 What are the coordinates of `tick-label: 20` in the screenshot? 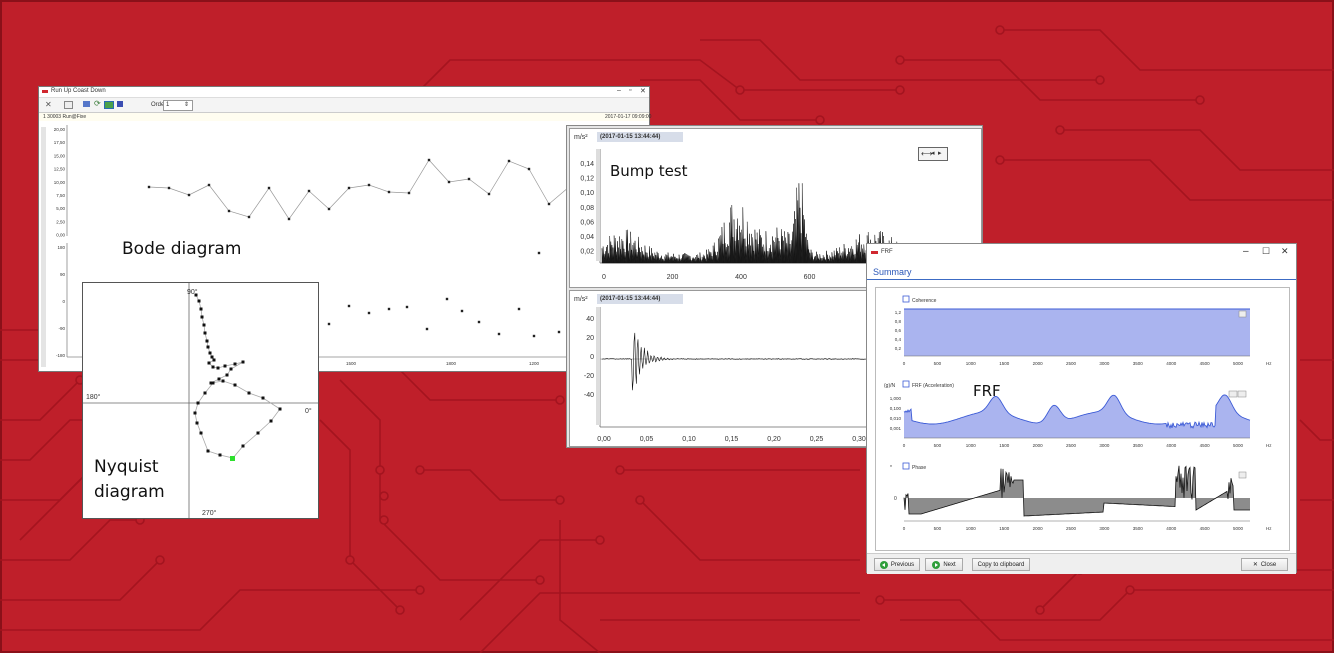 It's located at (590, 338).